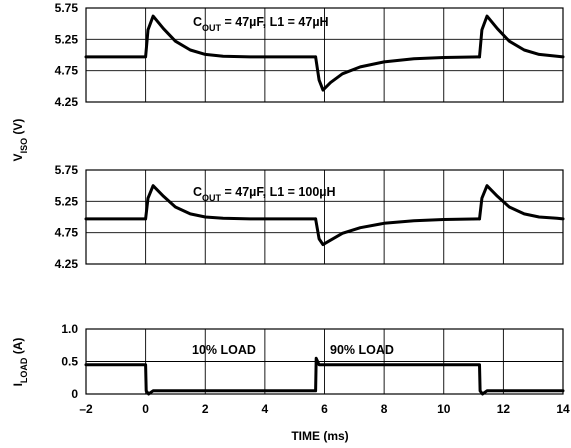  I want to click on x-tick-label: 8, so click(384, 409).